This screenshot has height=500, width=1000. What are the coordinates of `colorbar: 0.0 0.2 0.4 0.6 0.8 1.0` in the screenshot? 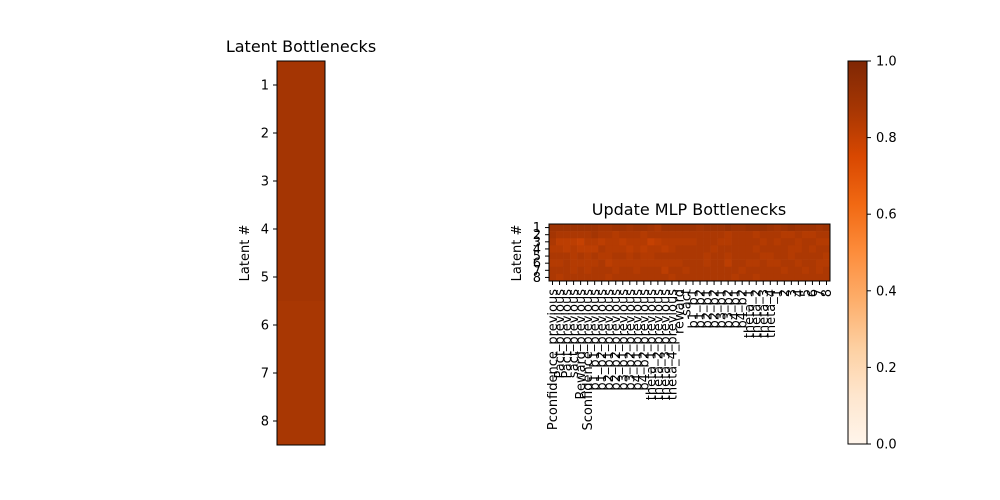 It's located at (872, 254).